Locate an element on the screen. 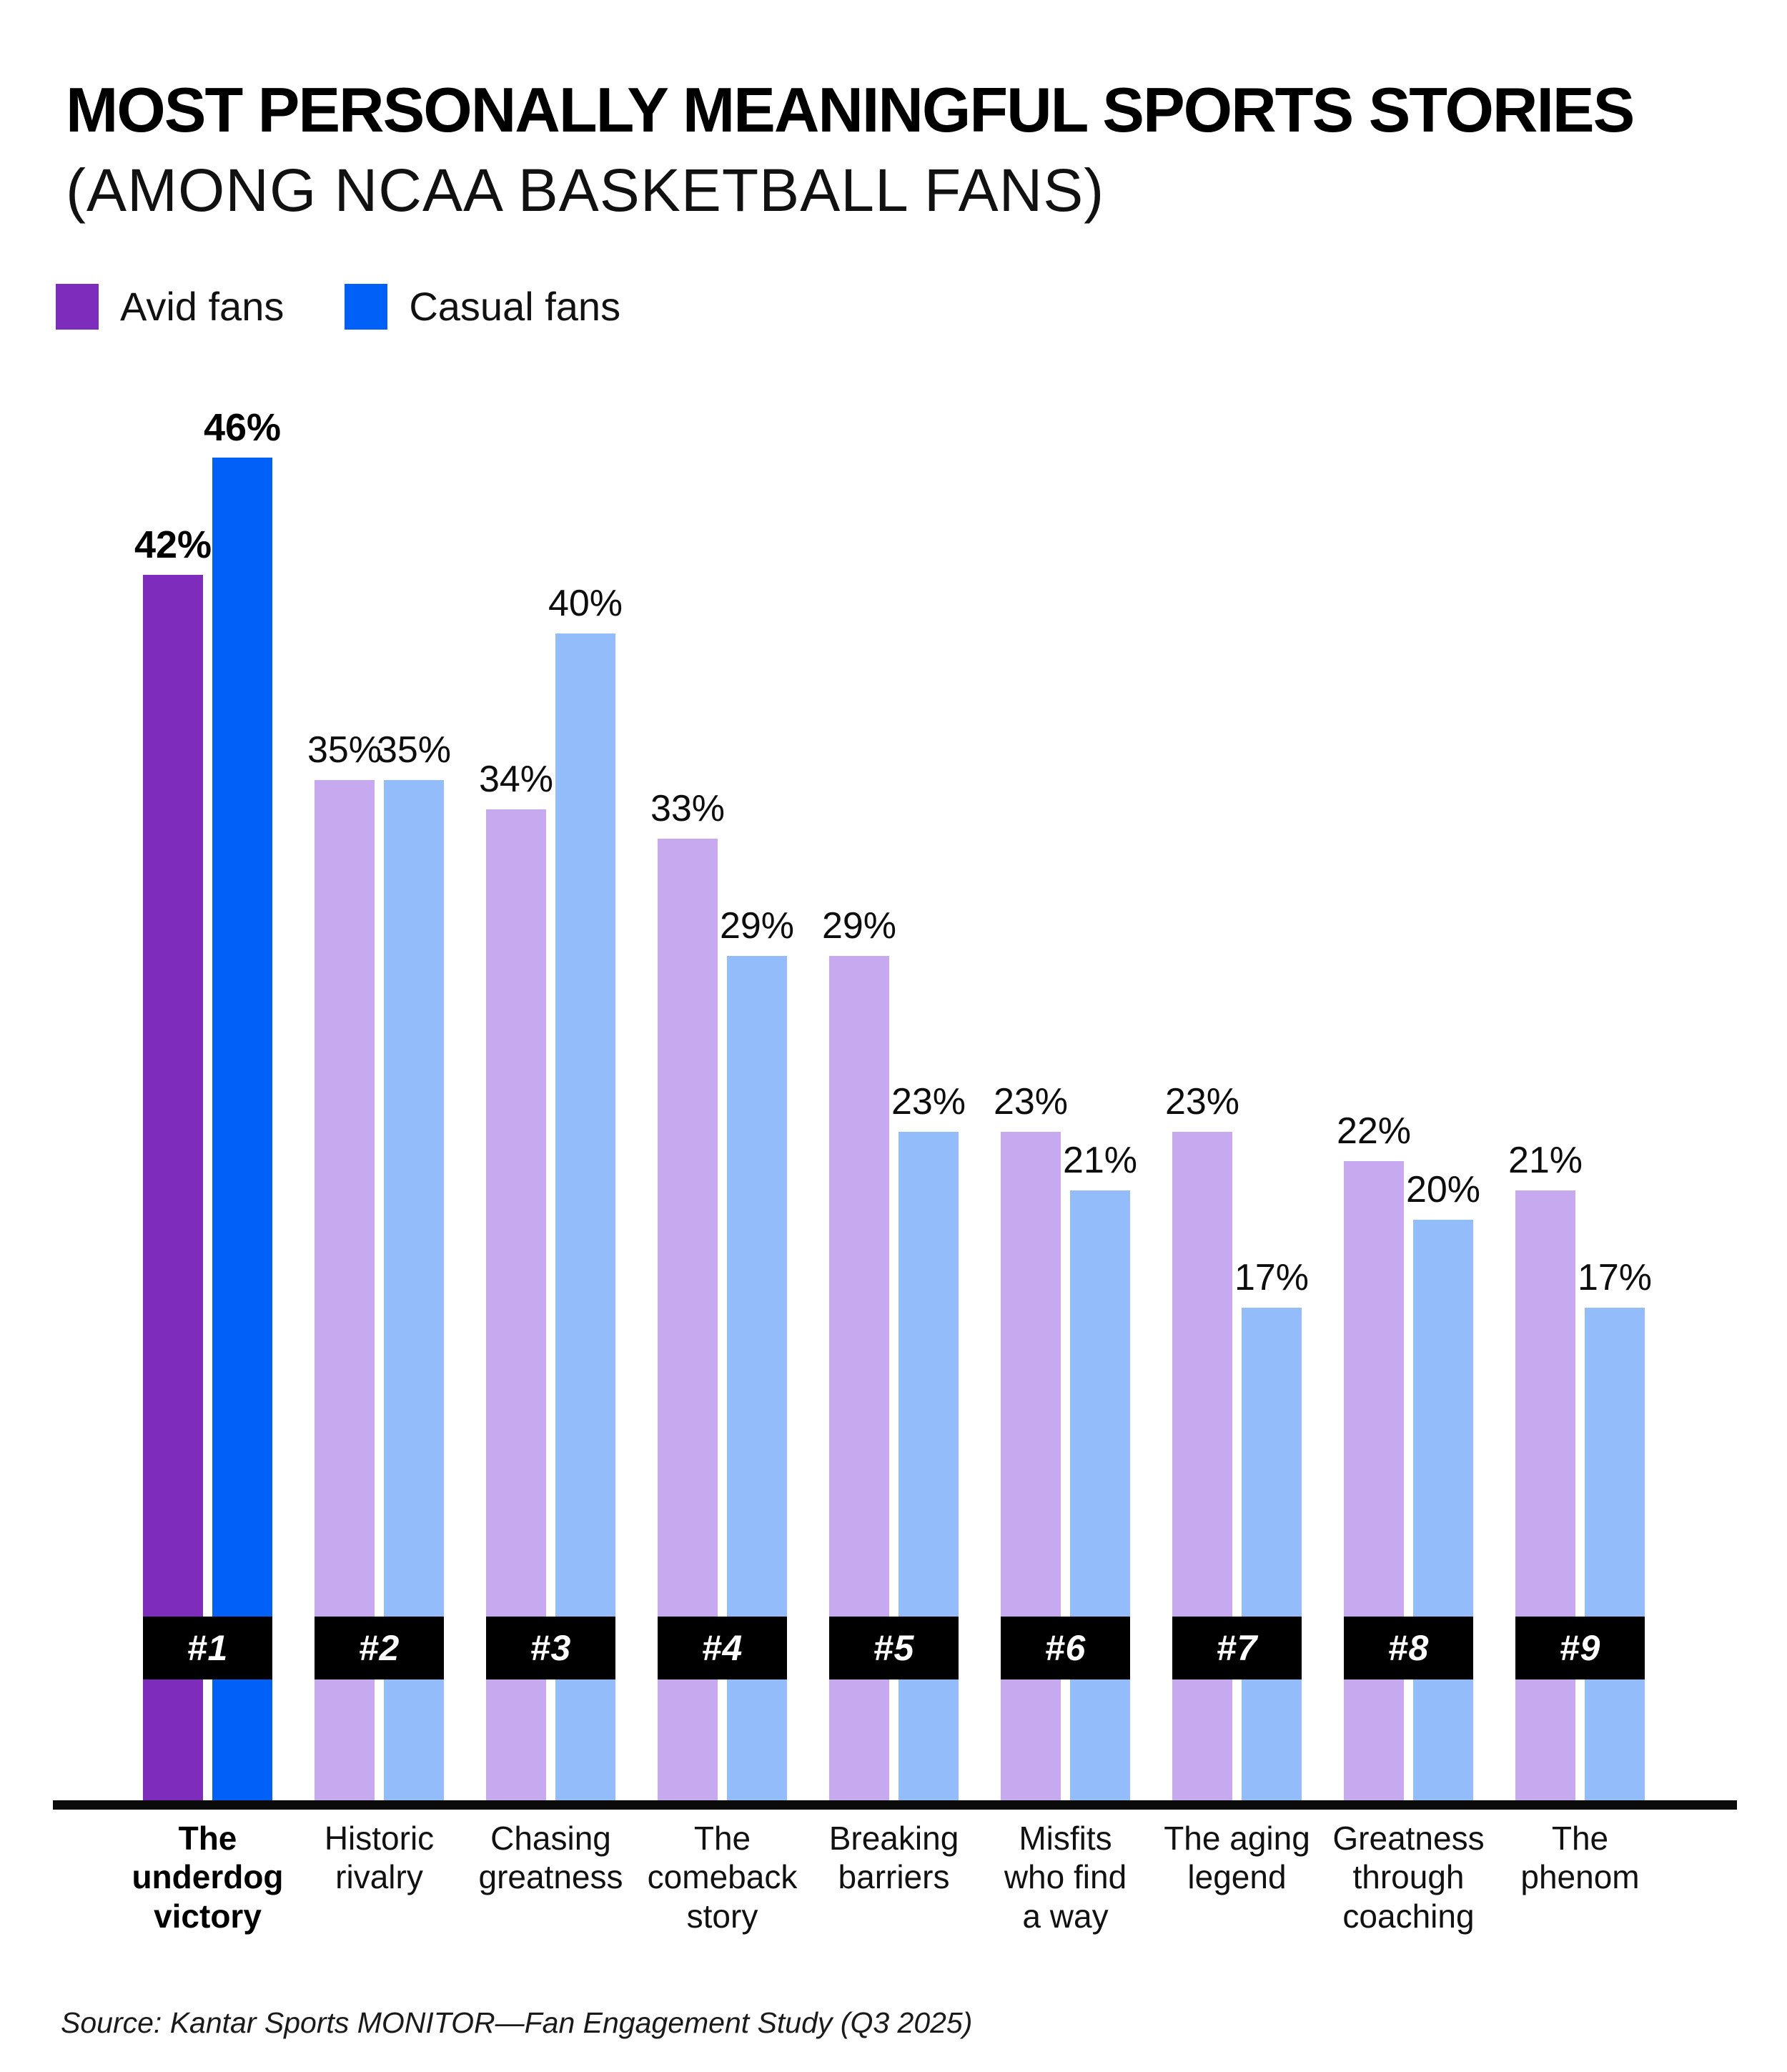  value-label-avid: 21% is located at coordinates (1545, 1160).